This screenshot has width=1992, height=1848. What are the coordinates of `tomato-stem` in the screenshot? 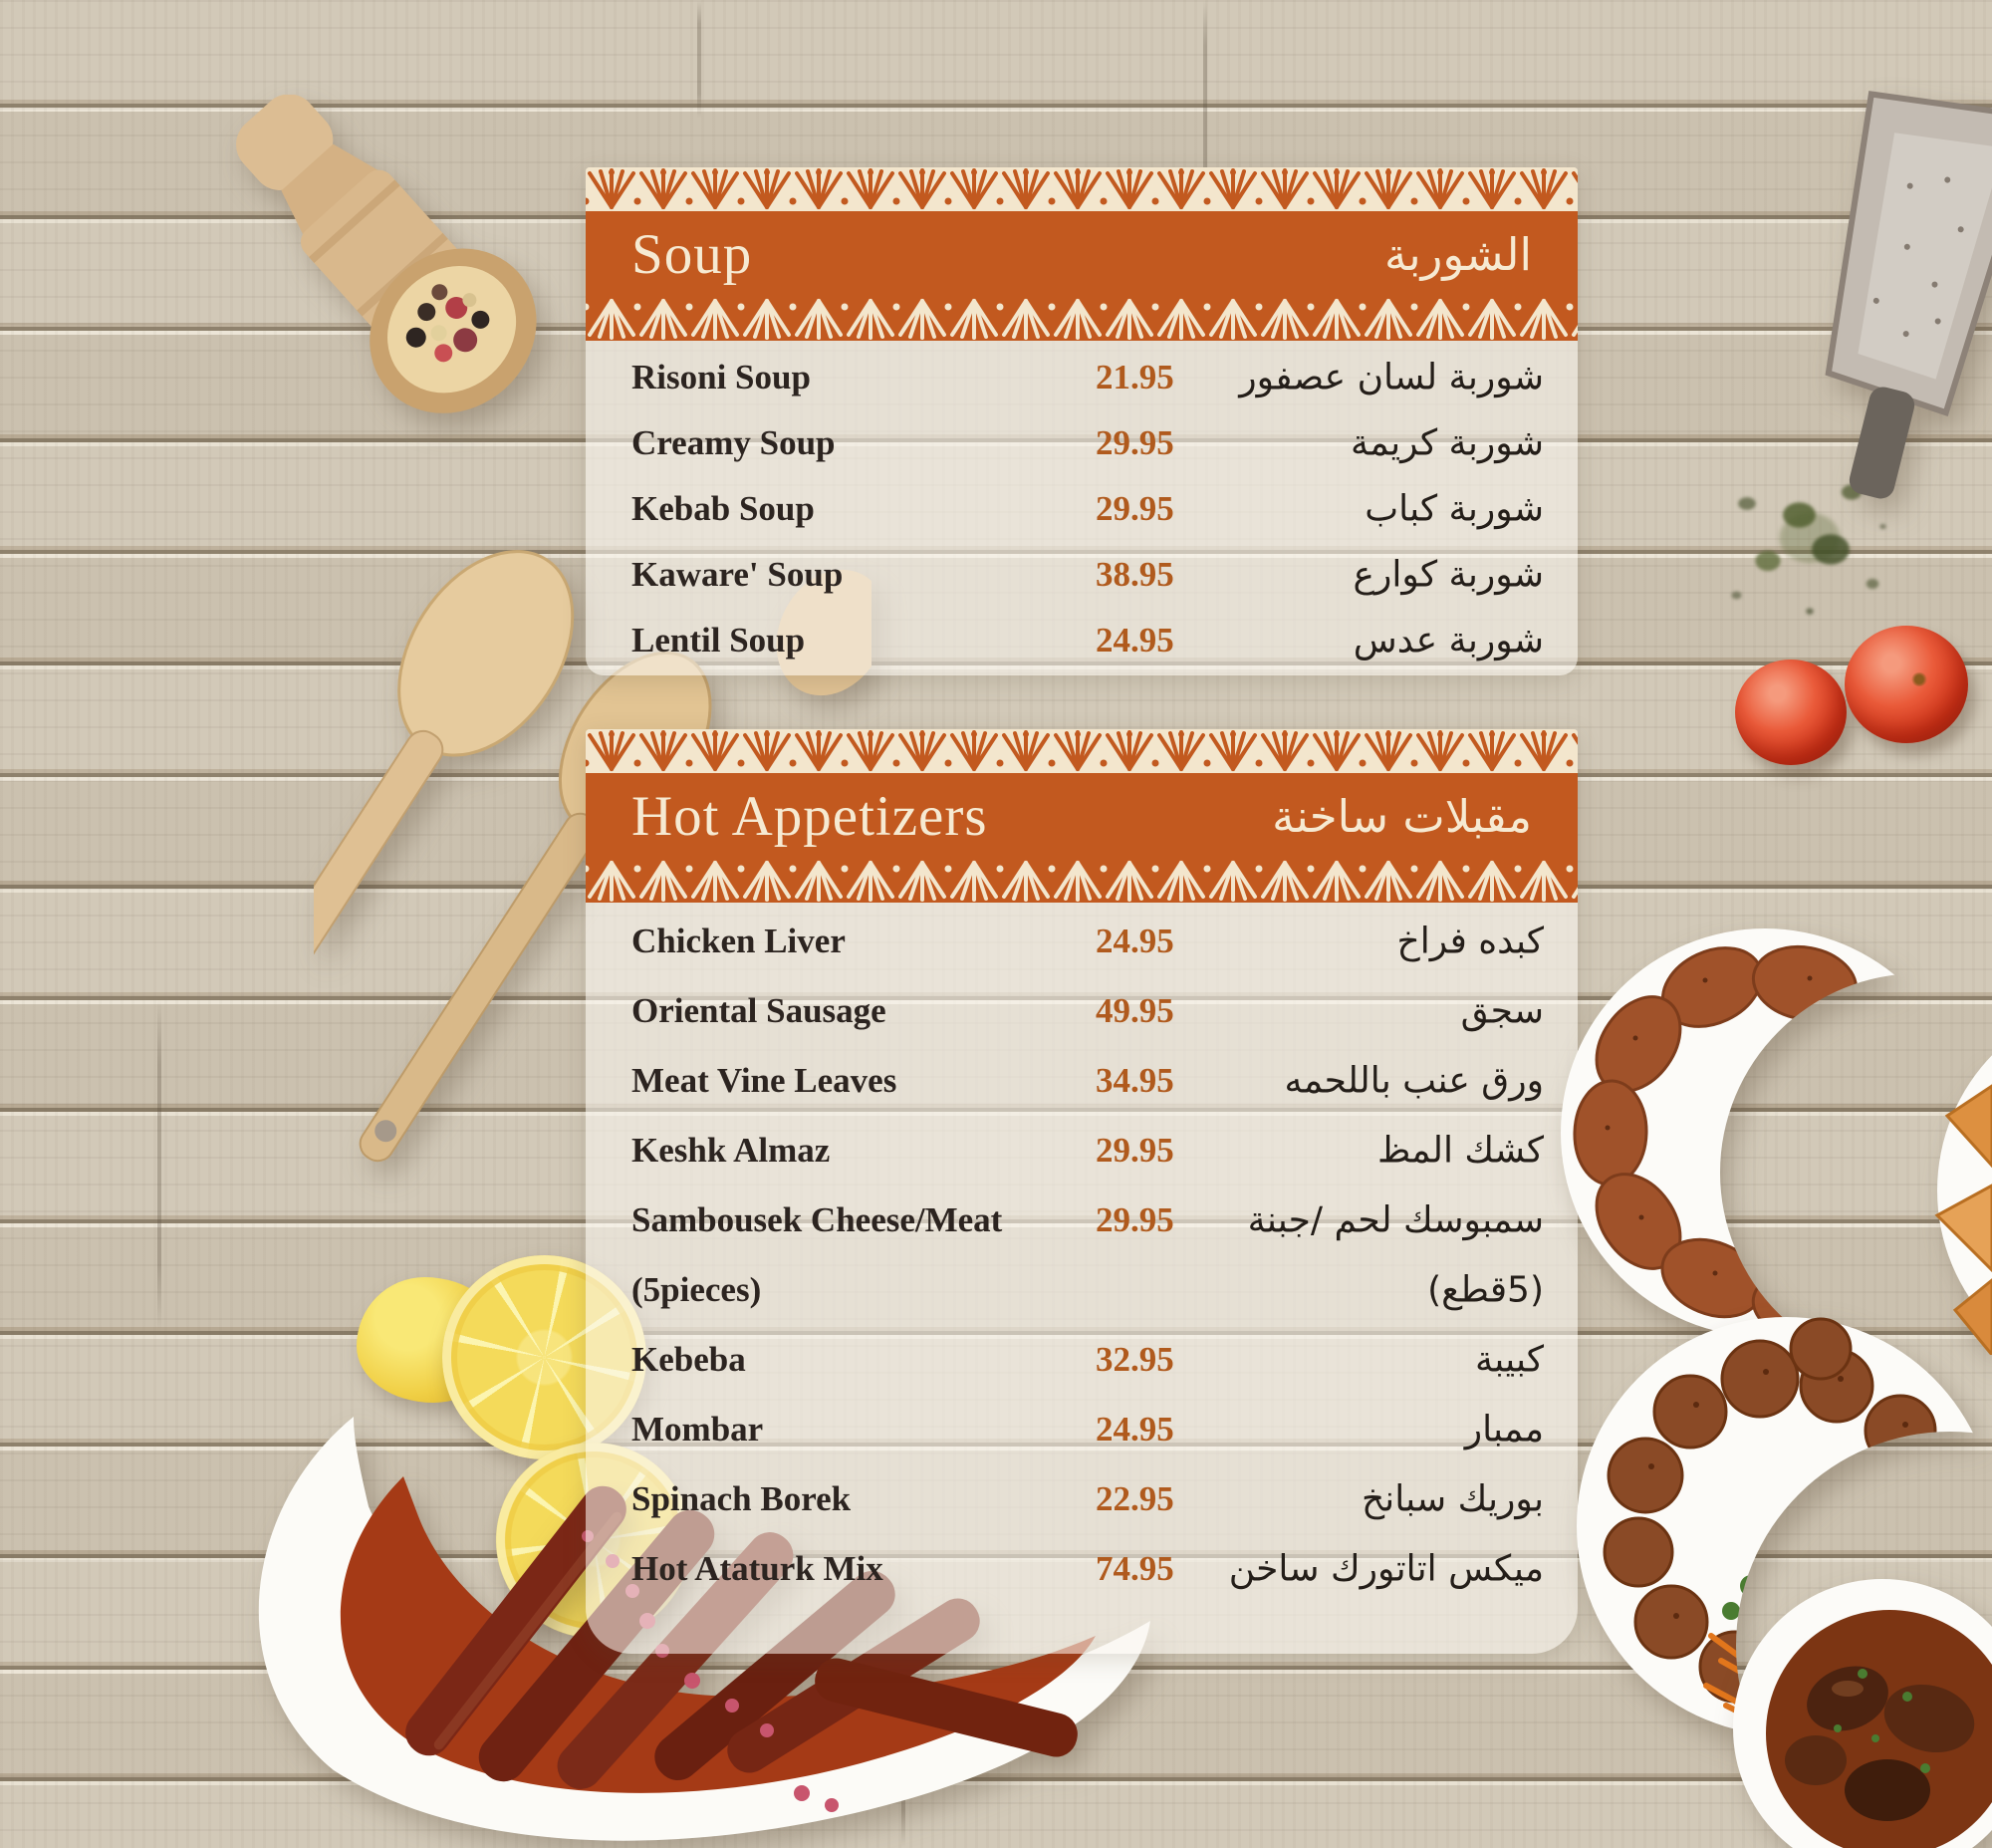 It's located at (1918, 680).